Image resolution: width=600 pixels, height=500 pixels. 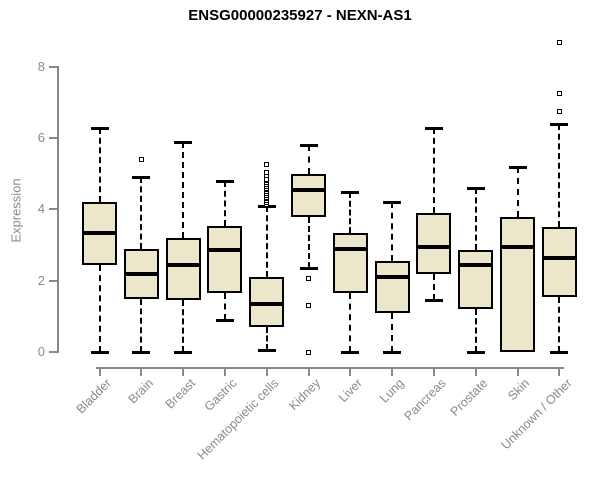 What do you see at coordinates (58, 209) in the screenshot?
I see `y-axis-line` at bounding box center [58, 209].